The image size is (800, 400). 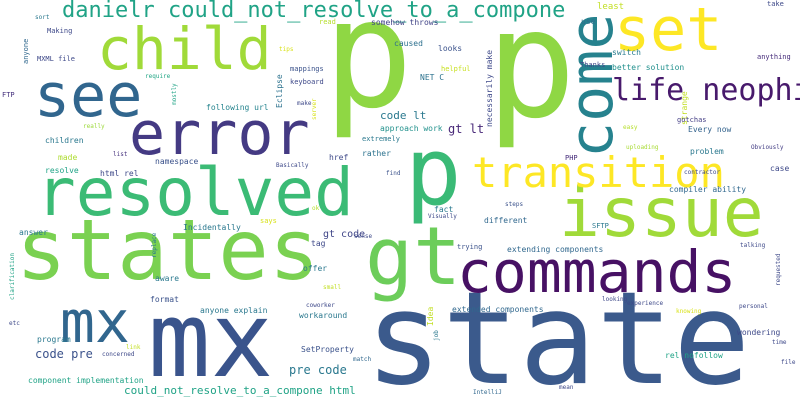 What do you see at coordinates (433, 172) in the screenshot?
I see `word-p3: p` at bounding box center [433, 172].